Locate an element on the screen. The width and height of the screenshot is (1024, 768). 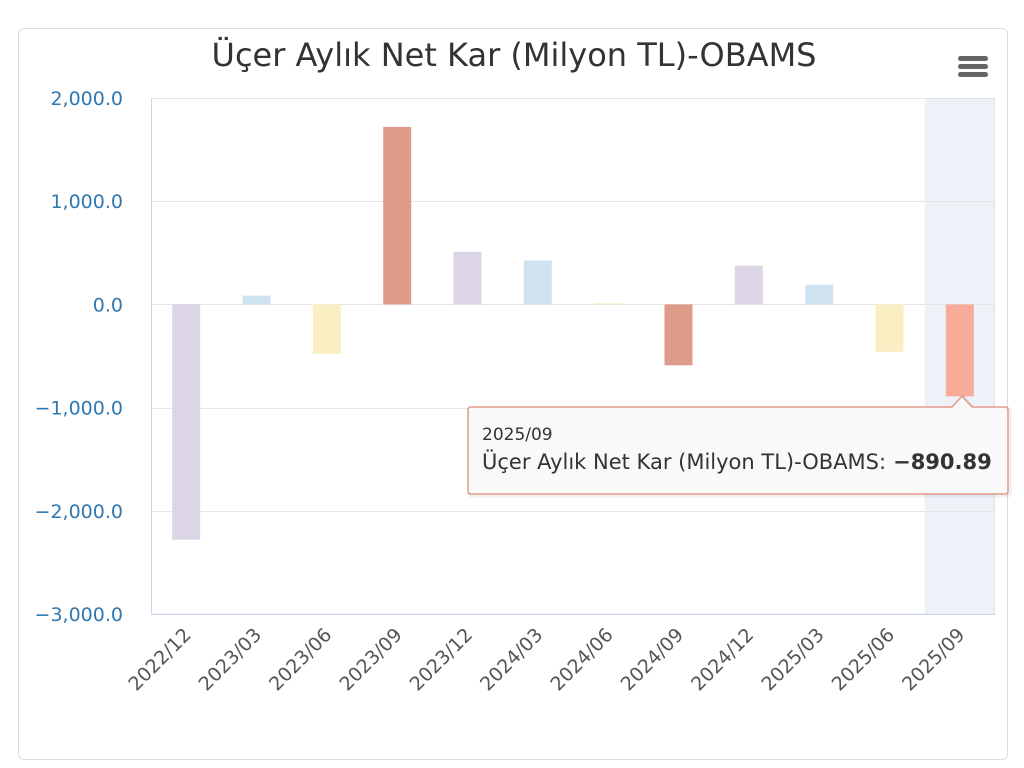
tooltip-box is located at coordinates (738, 444).